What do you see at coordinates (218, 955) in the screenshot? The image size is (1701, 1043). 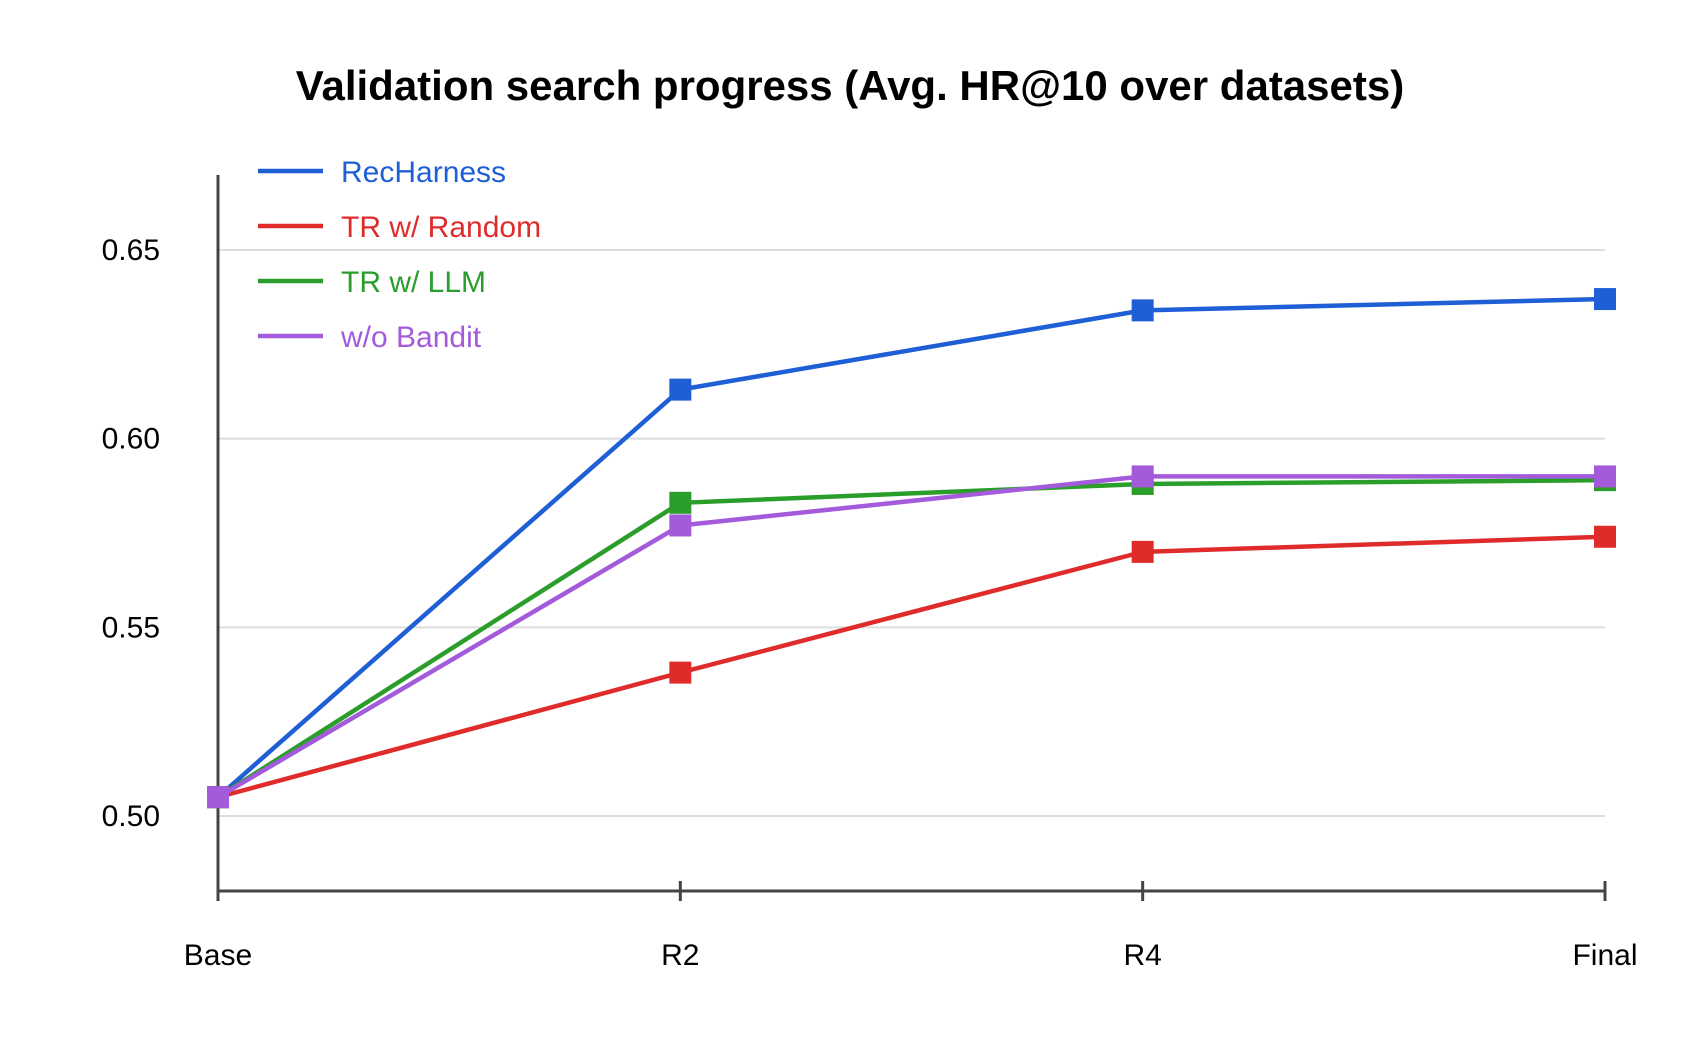 I see `x-tick-label: Base` at bounding box center [218, 955].